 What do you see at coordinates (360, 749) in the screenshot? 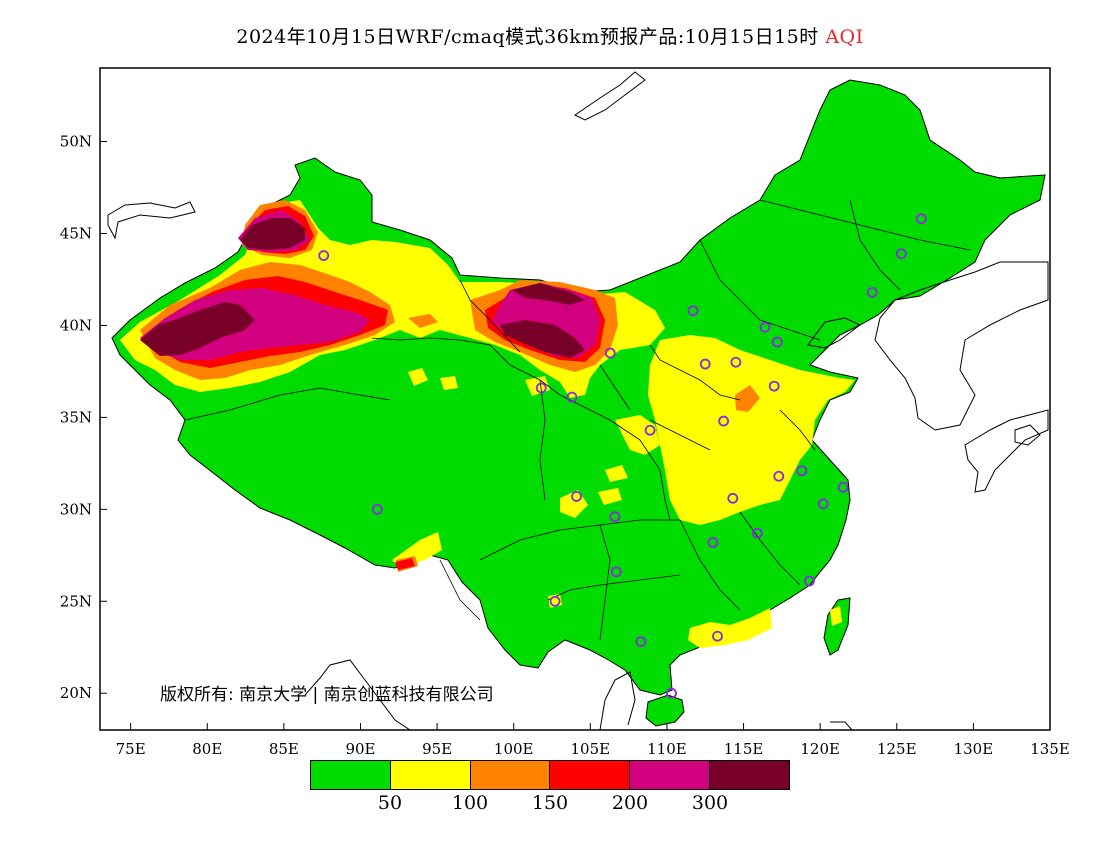
I see `x-tick-label: 90E` at bounding box center [360, 749].